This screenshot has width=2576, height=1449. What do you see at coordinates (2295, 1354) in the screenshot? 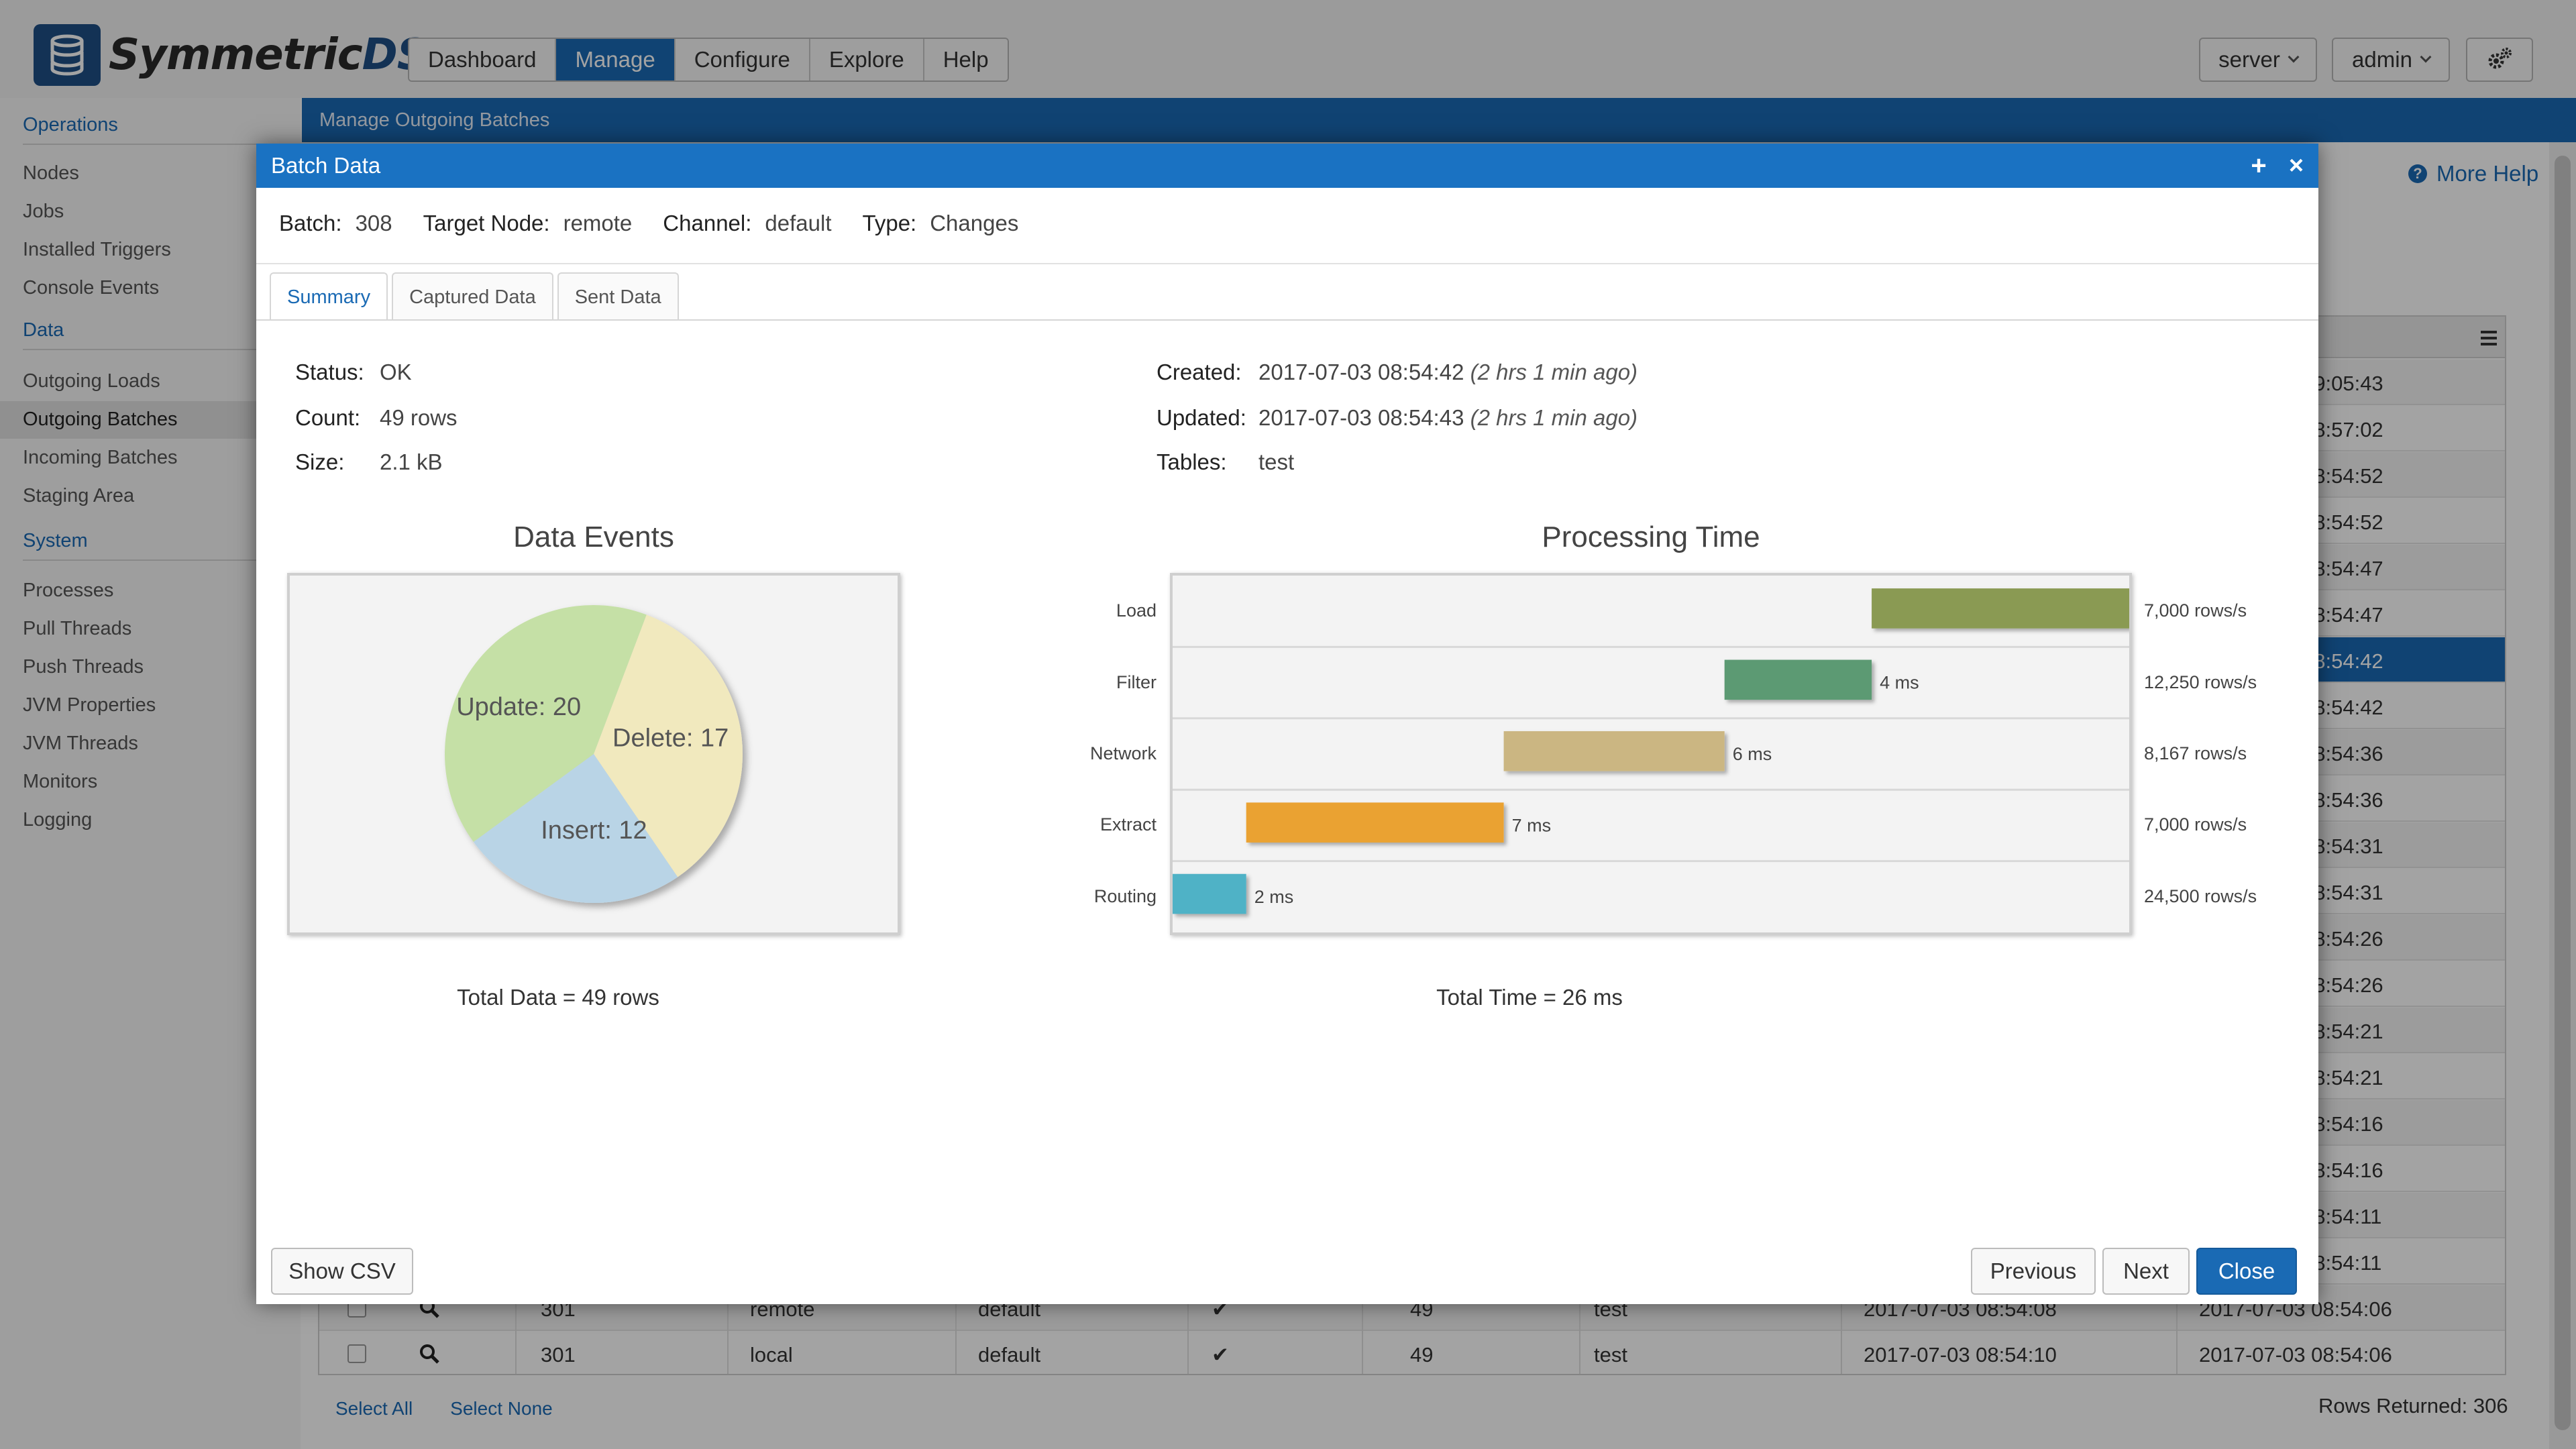
I see `last-update-time: 2017-07-03 08:54:06` at bounding box center [2295, 1354].